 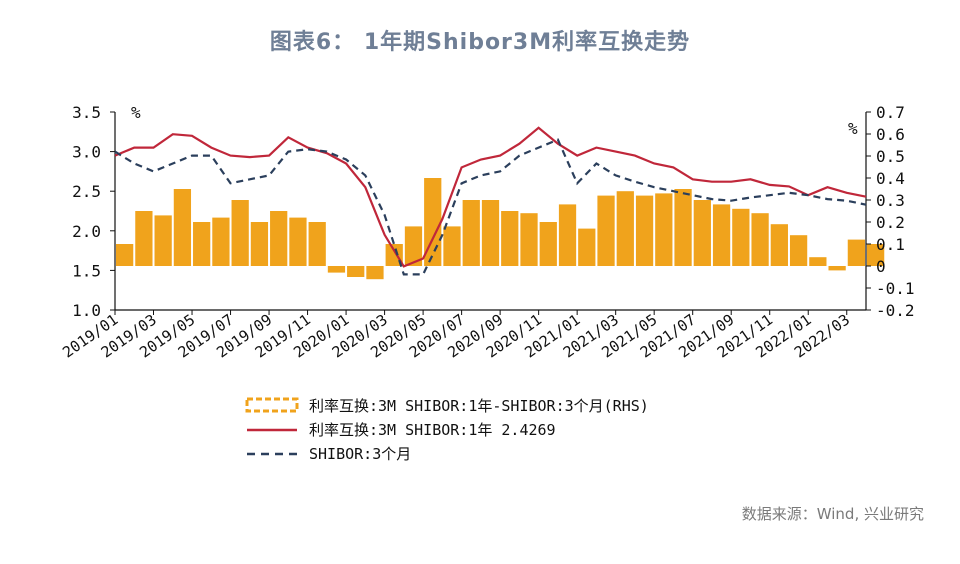 I want to click on chart-title: 图表6： 1年期Shibor3M利率互换走势, so click(x=480, y=42).